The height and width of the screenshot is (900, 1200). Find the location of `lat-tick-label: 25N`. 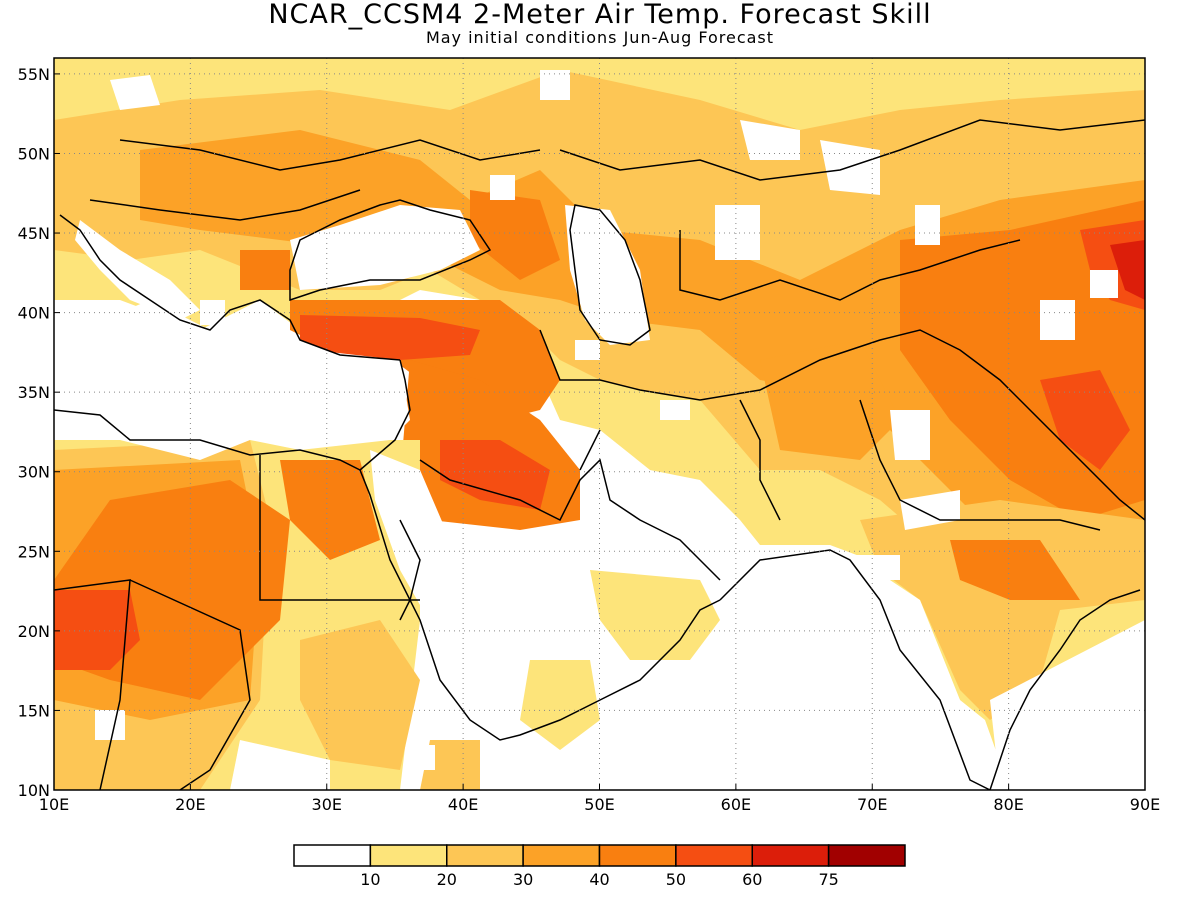

lat-tick-label: 25N is located at coordinates (34, 551).